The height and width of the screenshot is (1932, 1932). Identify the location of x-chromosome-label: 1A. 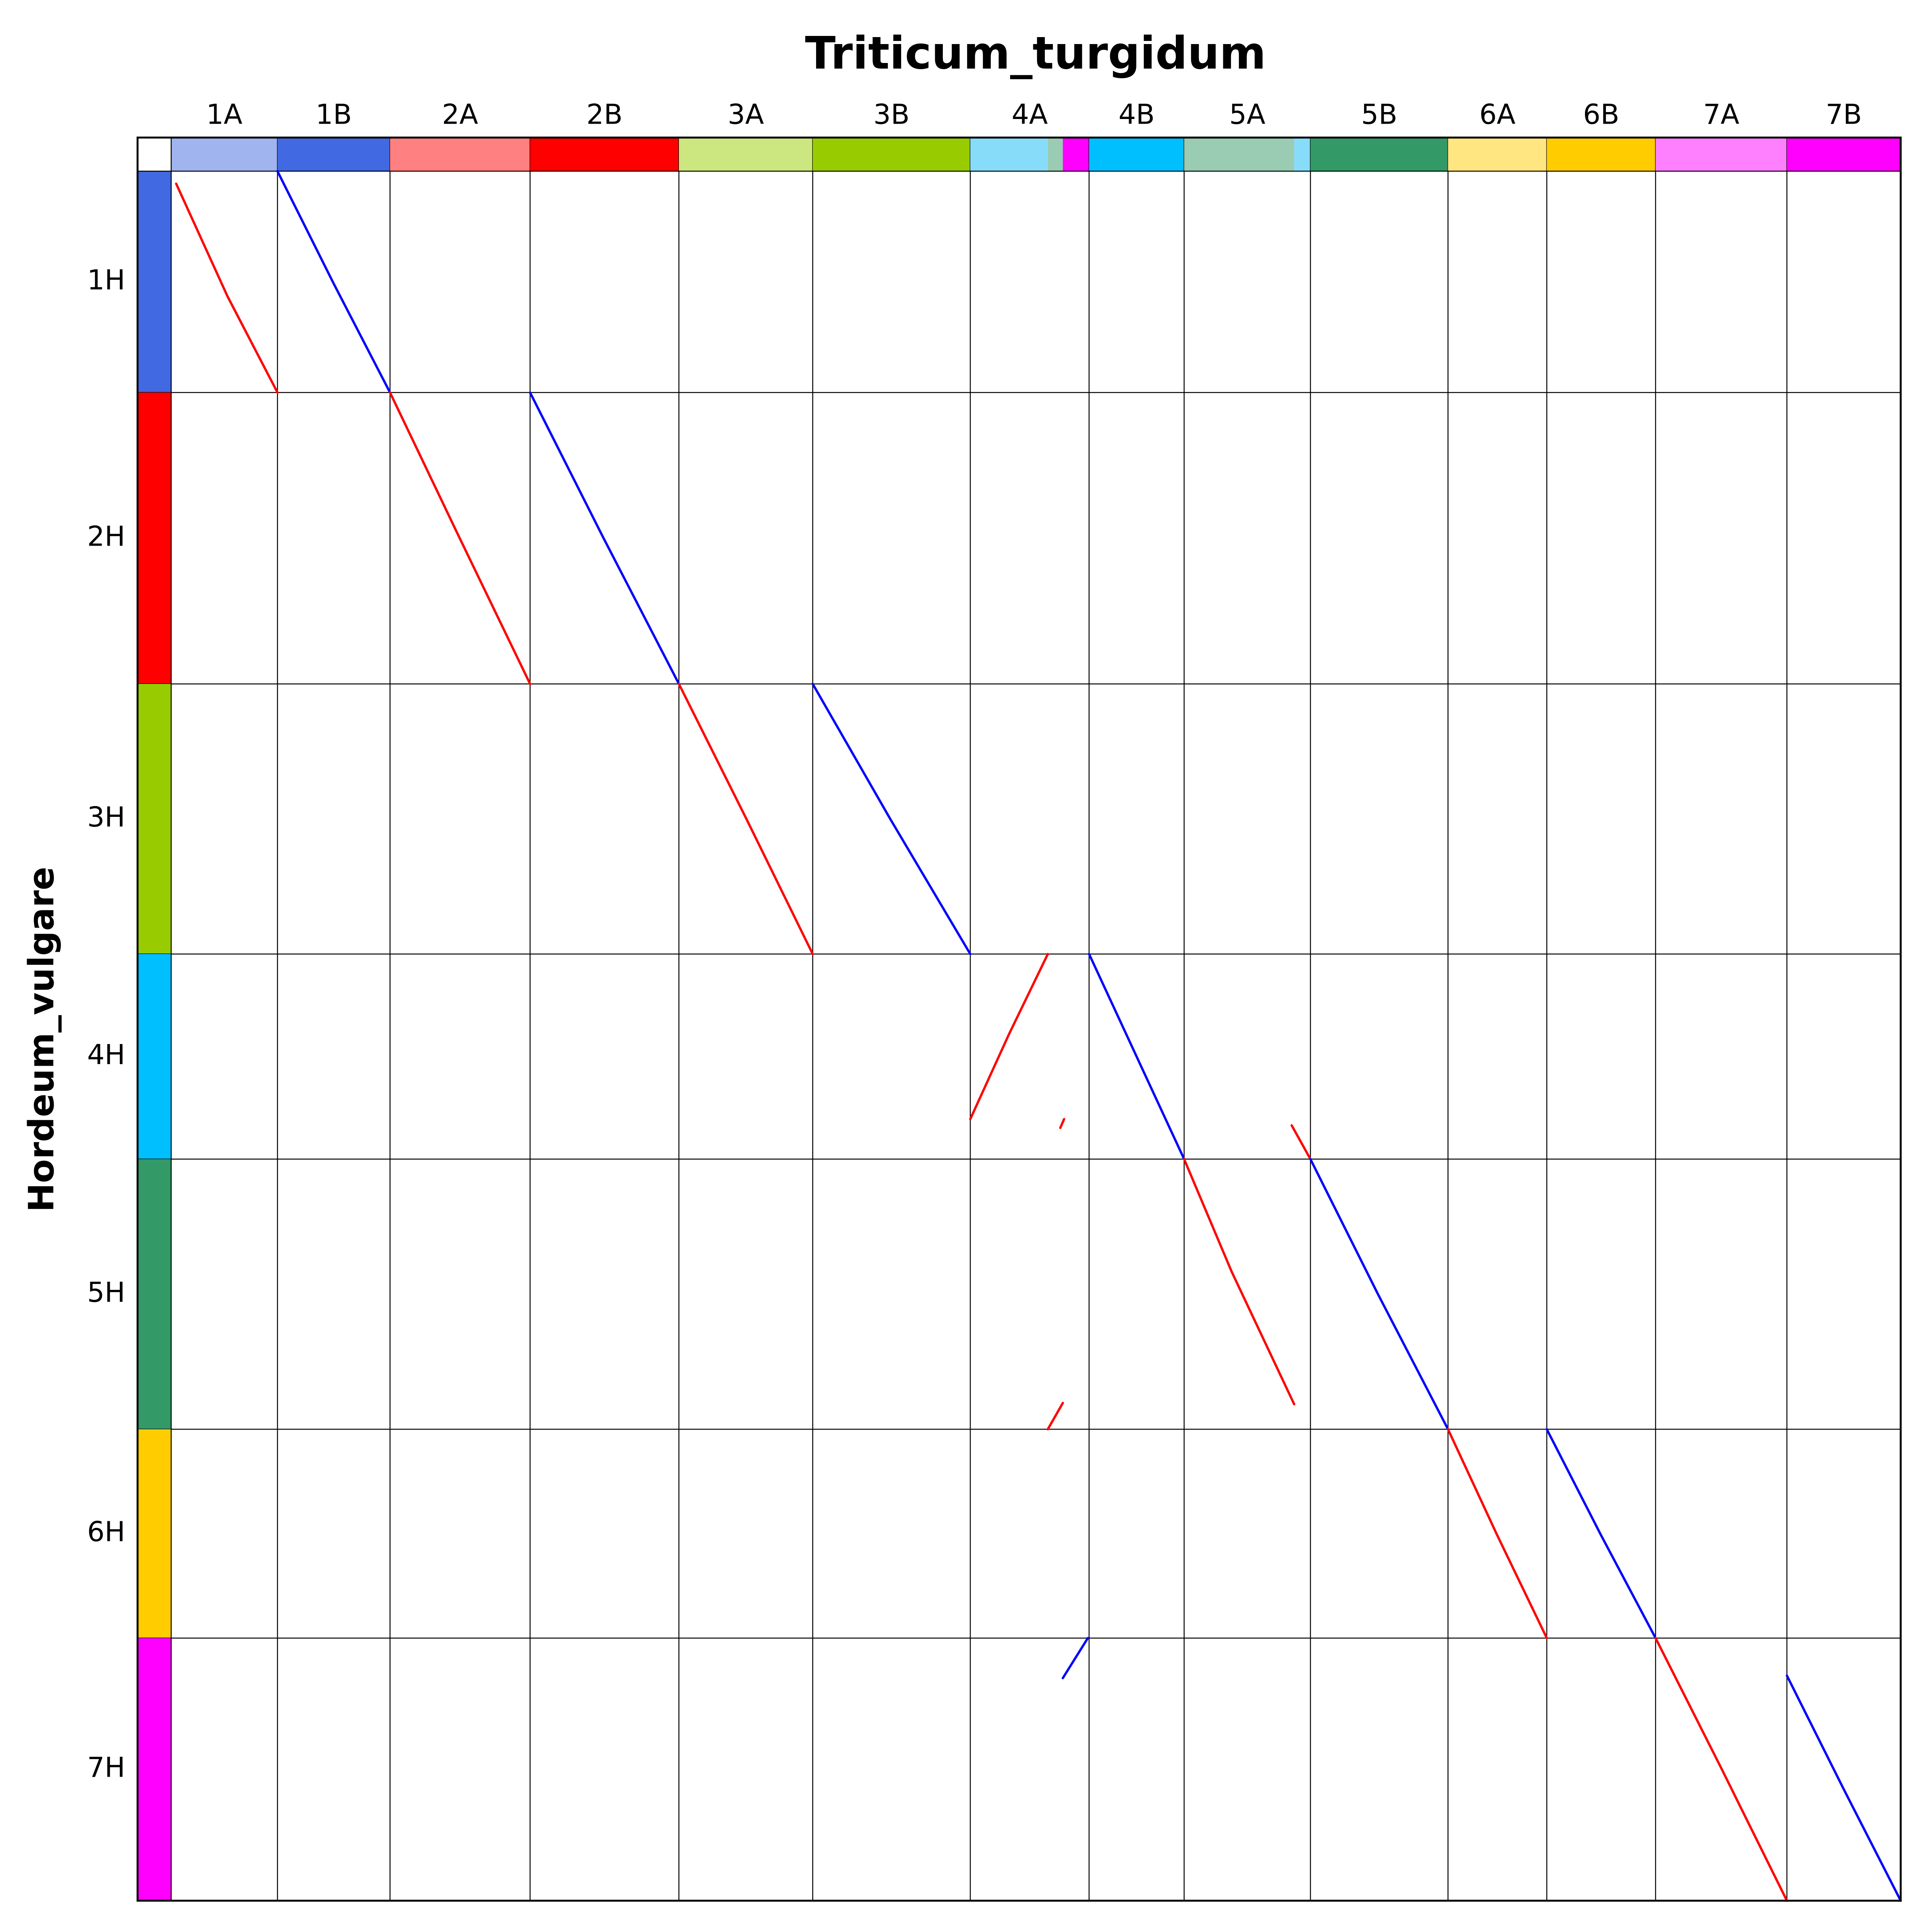
(225, 115).